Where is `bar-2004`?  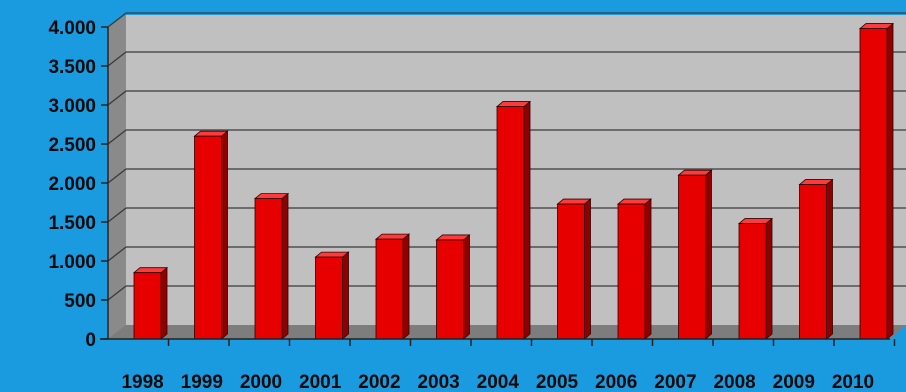
bar-2004 is located at coordinates (513, 220).